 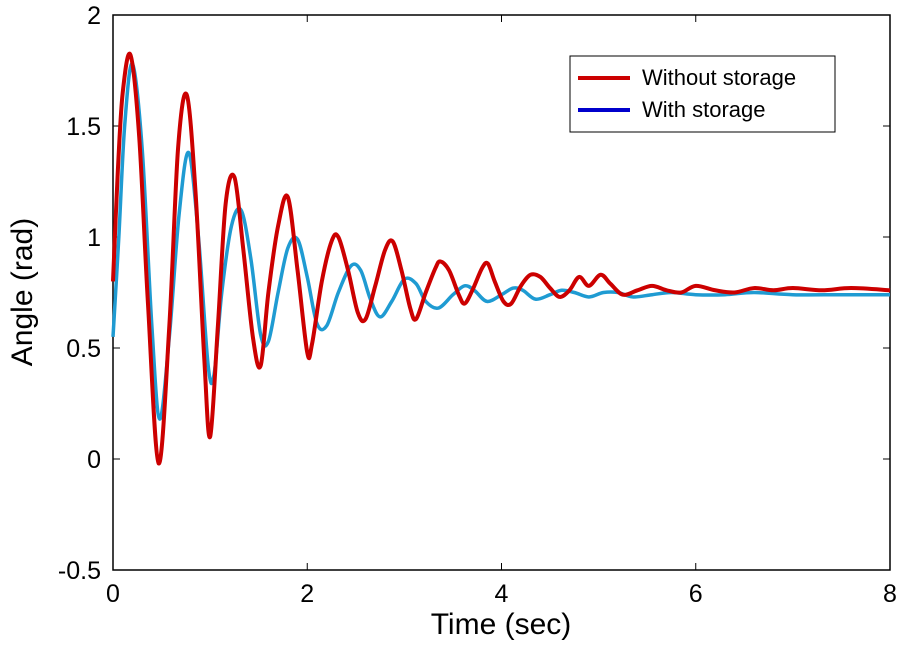 What do you see at coordinates (94, 238) in the screenshot?
I see `y-tick-label: 1` at bounding box center [94, 238].